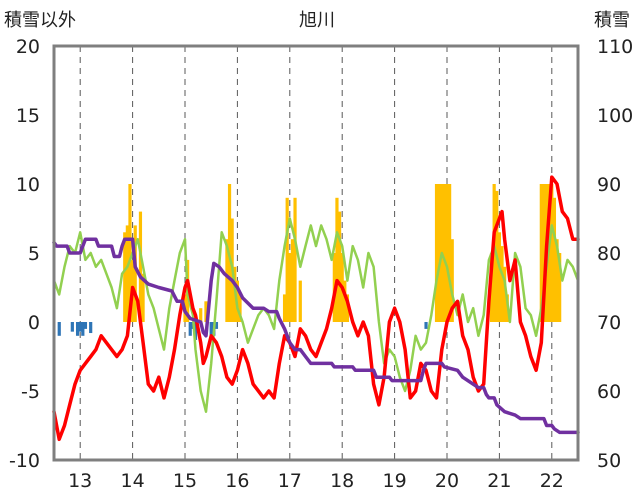 This screenshot has height=501, width=636. Describe the element at coordinates (612, 20) in the screenshot. I see `right-axis-label: 積雪` at that location.